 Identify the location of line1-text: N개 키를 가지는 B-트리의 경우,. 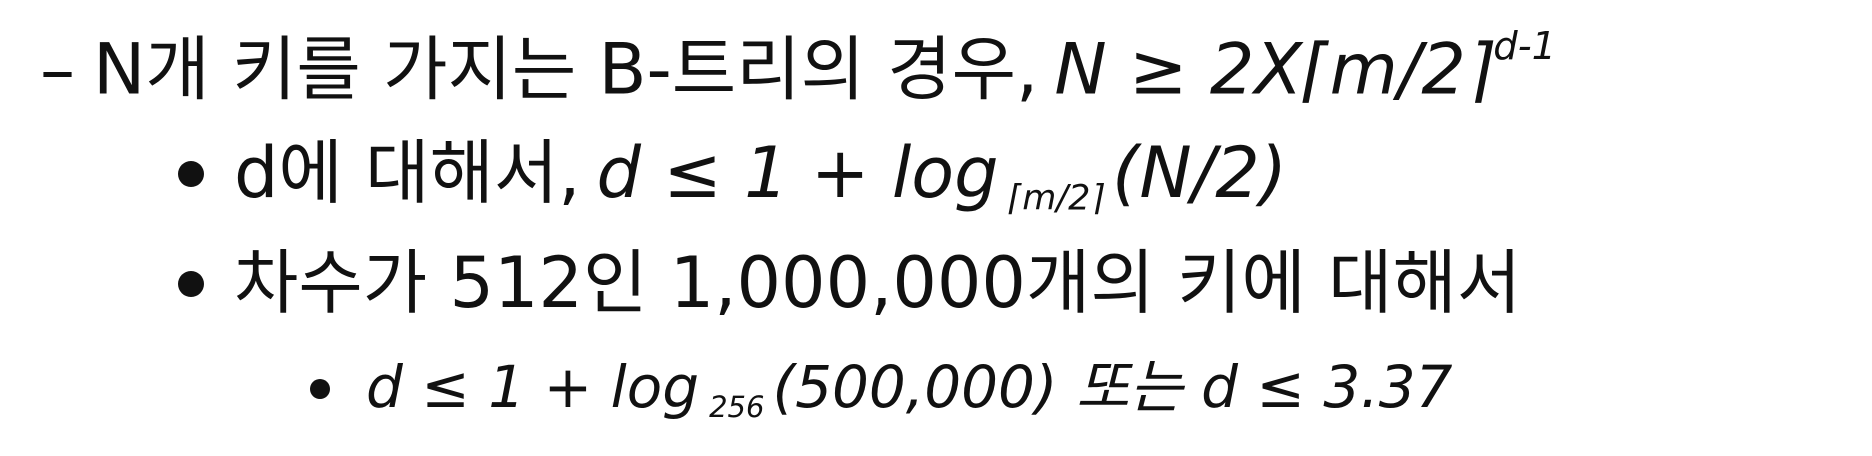
(566, 69).